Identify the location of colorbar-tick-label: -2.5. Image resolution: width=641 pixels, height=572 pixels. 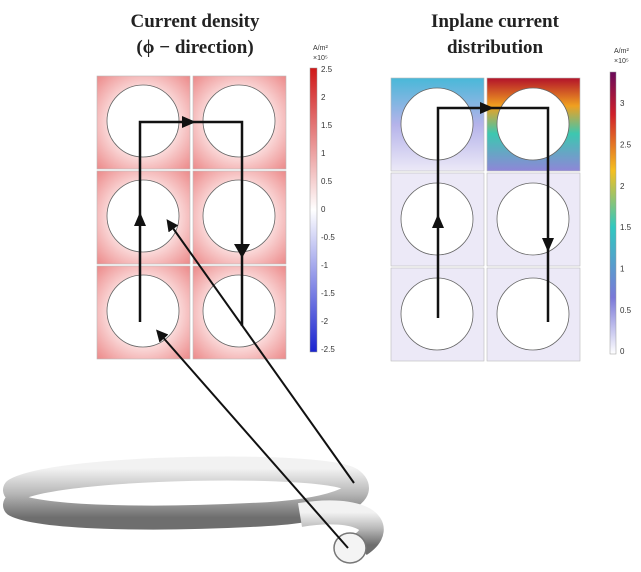
(328, 349).